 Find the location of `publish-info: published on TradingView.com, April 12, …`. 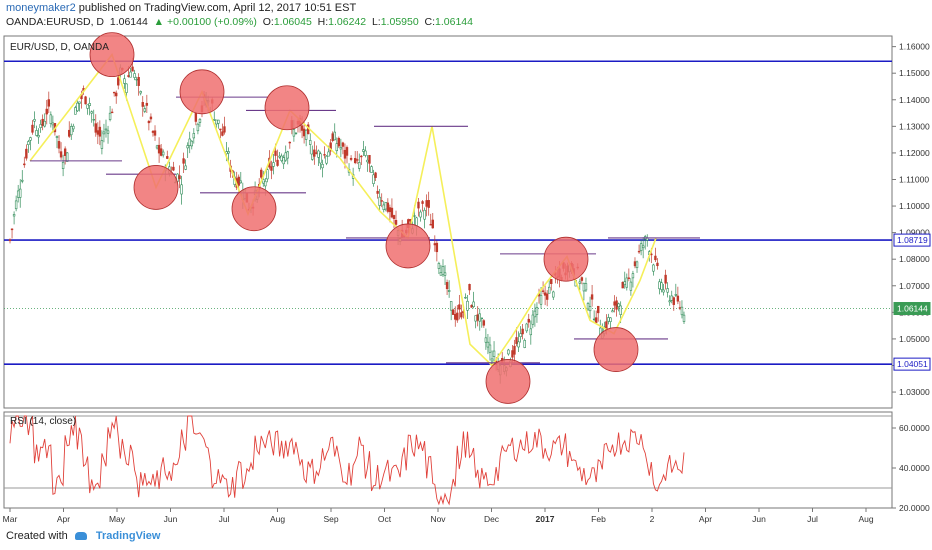

publish-info: published on TradingView.com, April 12, … is located at coordinates (217, 8).